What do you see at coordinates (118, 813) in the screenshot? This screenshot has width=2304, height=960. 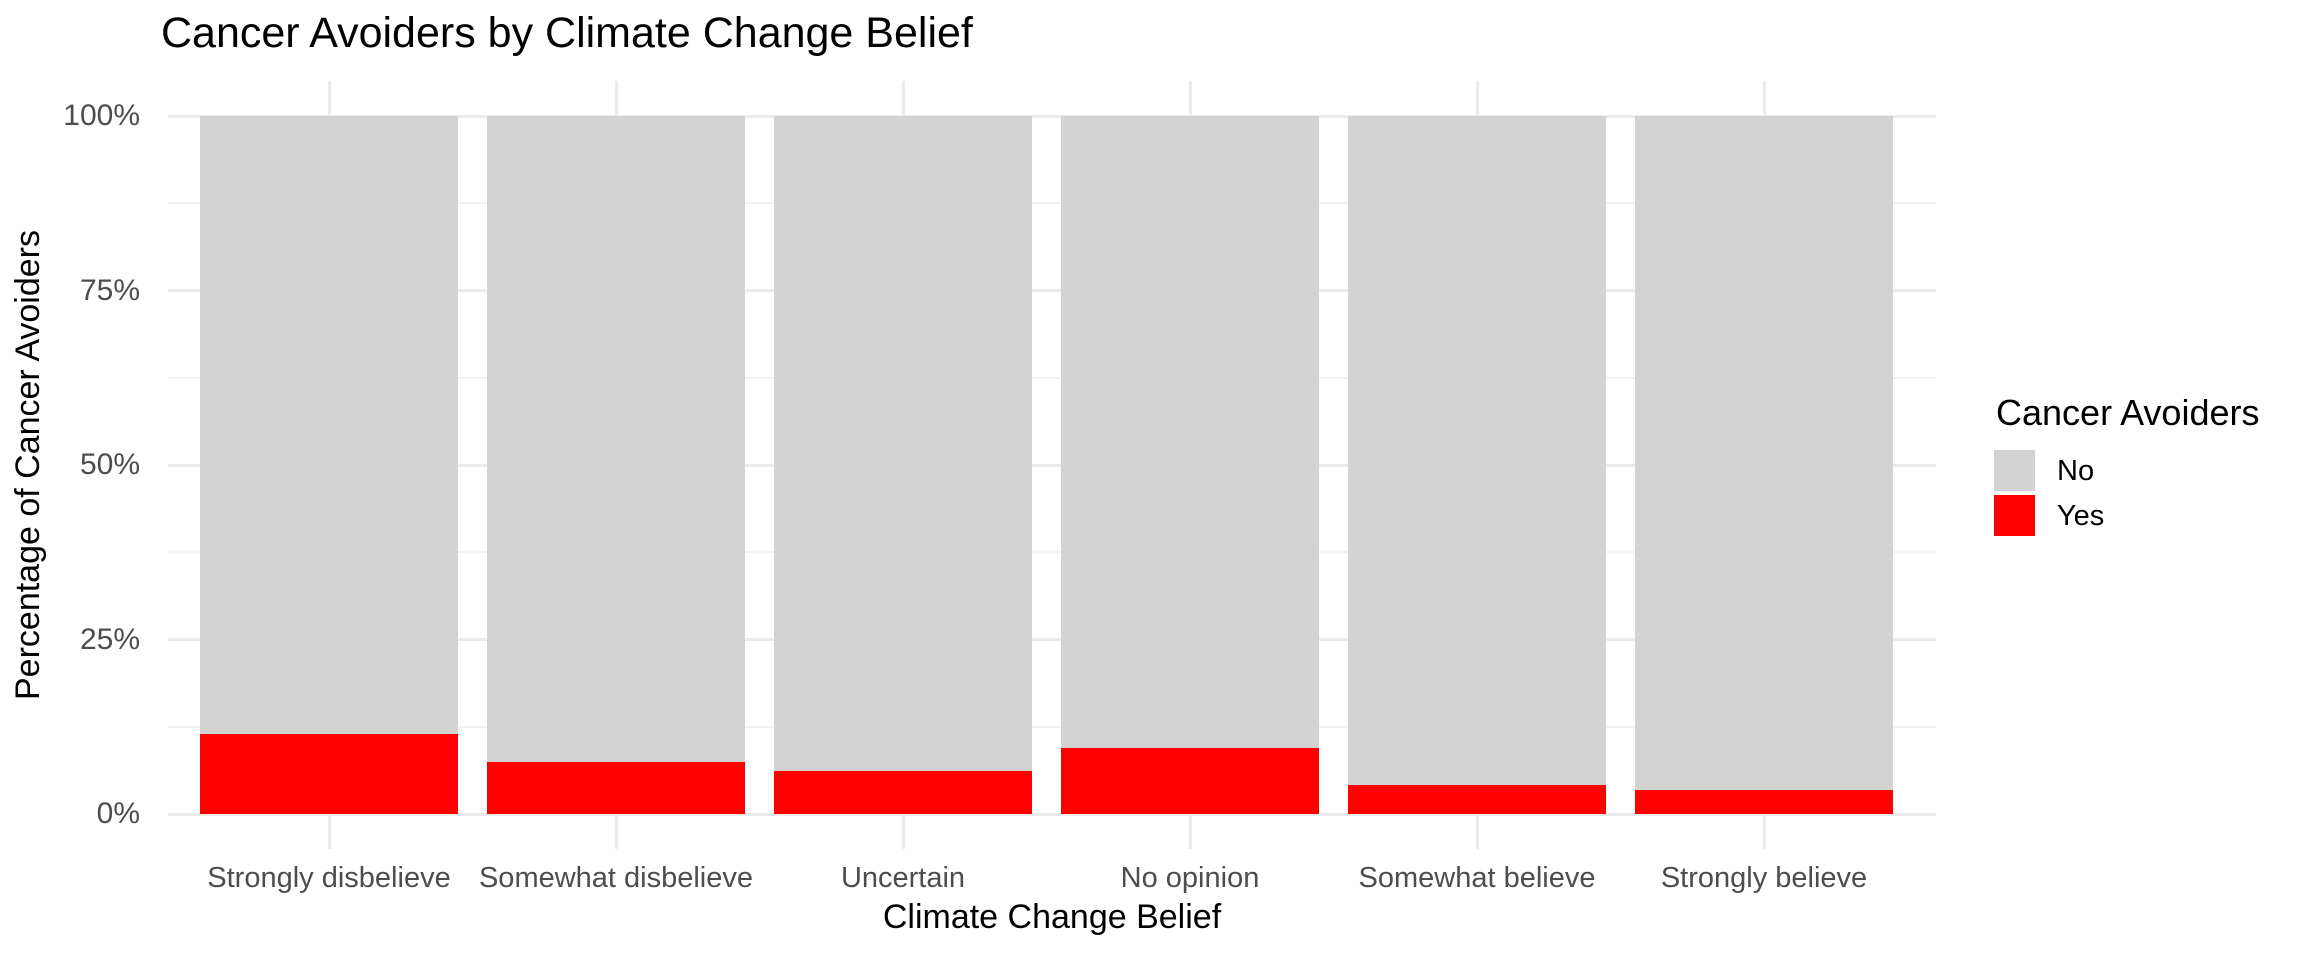 I see `y-tick-label: 0%` at bounding box center [118, 813].